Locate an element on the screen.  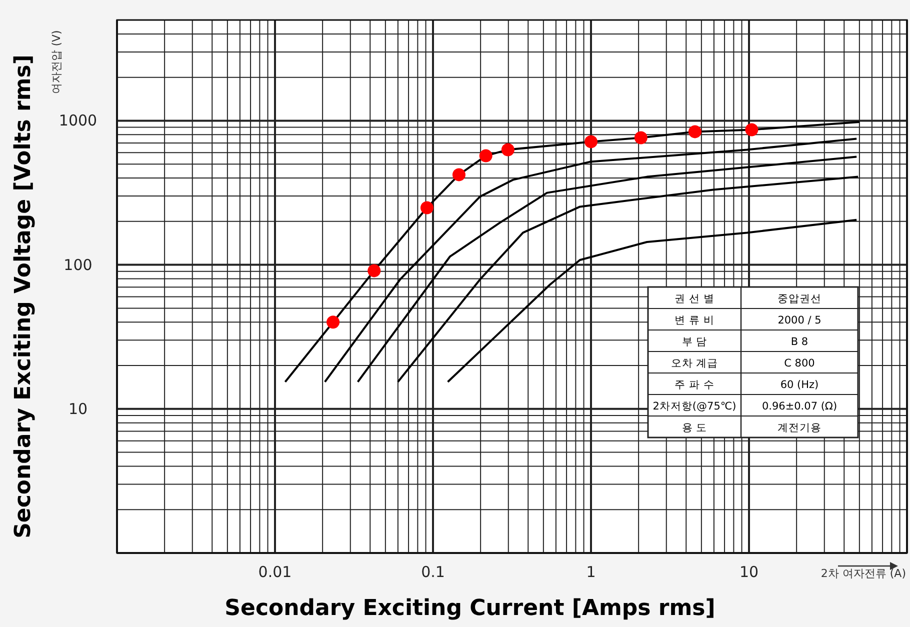
annotation: 2000 / 5 is located at coordinates (800, 320).